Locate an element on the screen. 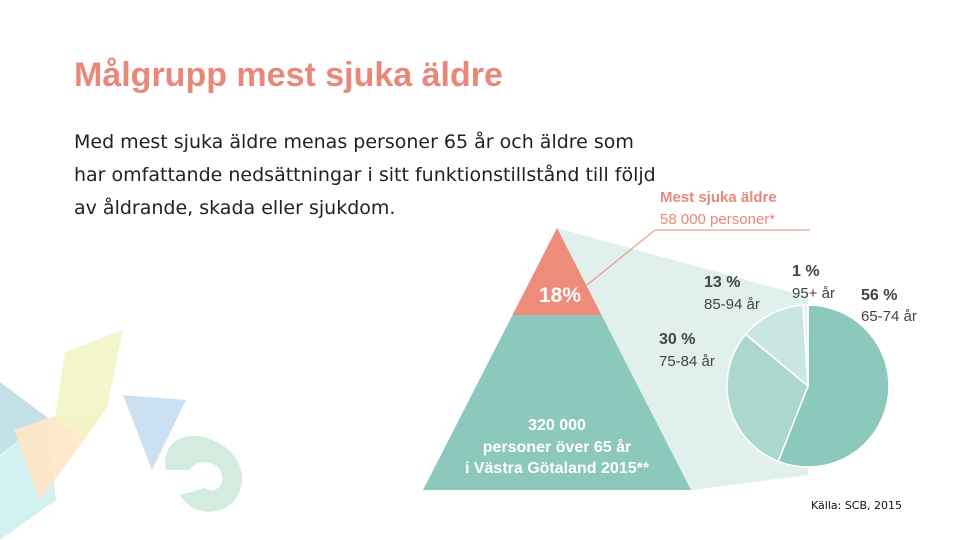 This screenshot has height=540, width=960. pie-label-age-65-74: 65-74 år is located at coordinates (889, 316).